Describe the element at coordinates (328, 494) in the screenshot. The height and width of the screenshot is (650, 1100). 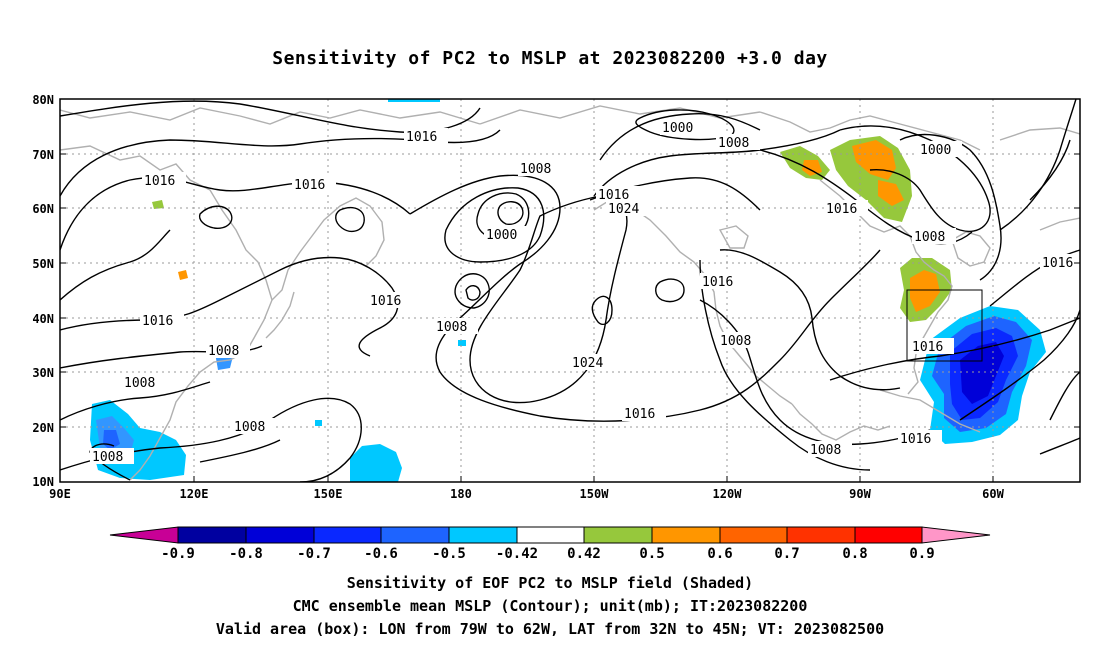
I see `lon-label: 150E` at that location.